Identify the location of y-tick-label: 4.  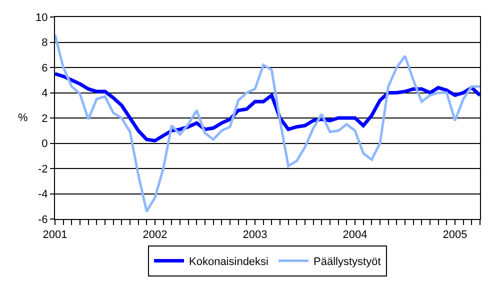
(45, 94).